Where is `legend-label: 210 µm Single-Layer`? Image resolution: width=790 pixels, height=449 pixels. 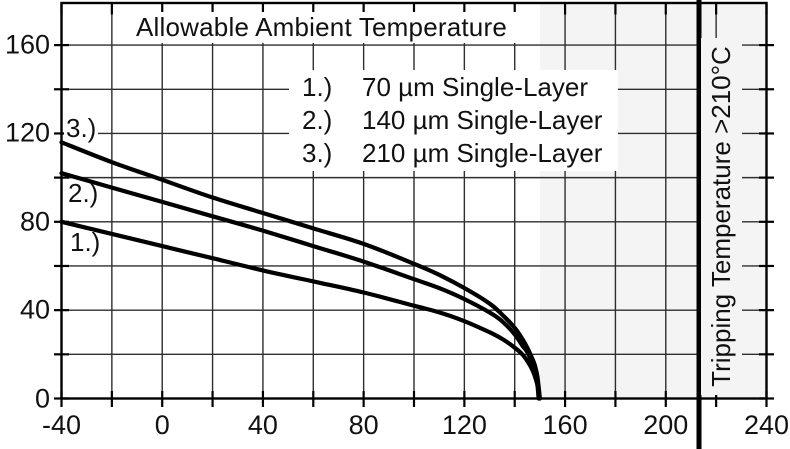 legend-label: 210 µm Single-Layer is located at coordinates (482, 153).